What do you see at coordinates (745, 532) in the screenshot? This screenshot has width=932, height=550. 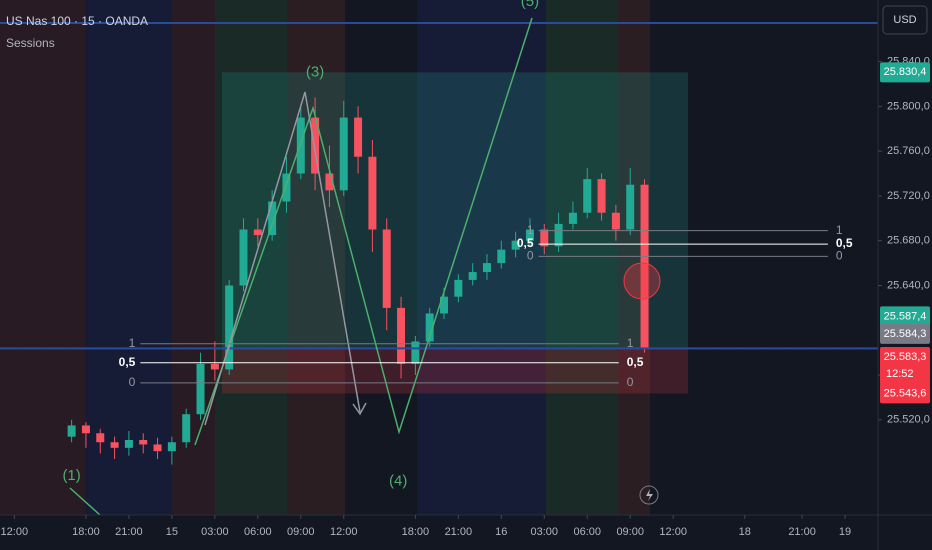 I see `x-tick-label: 18` at bounding box center [745, 532].